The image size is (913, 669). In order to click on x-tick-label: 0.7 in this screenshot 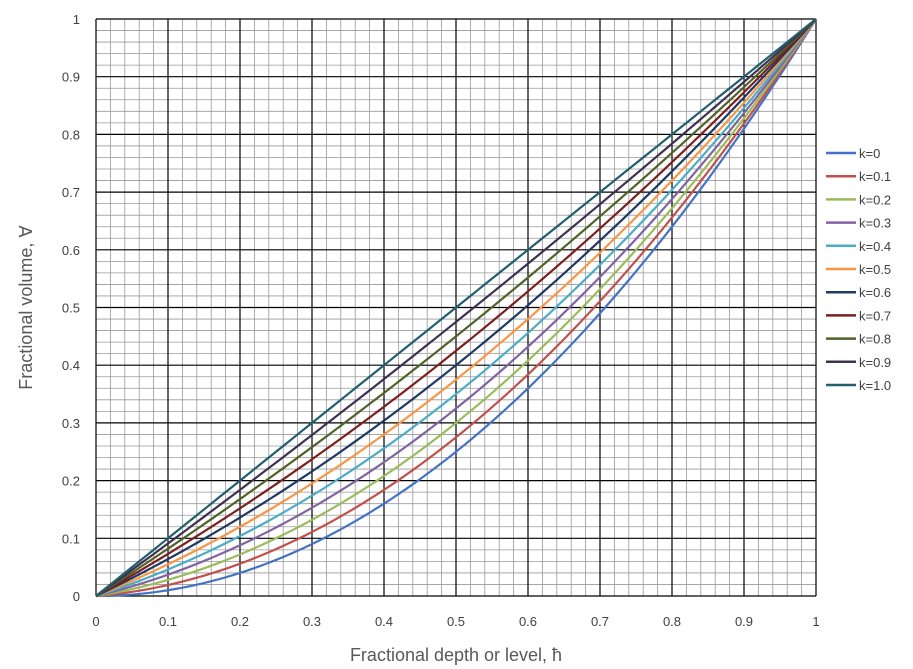, I will do `click(600, 621)`.